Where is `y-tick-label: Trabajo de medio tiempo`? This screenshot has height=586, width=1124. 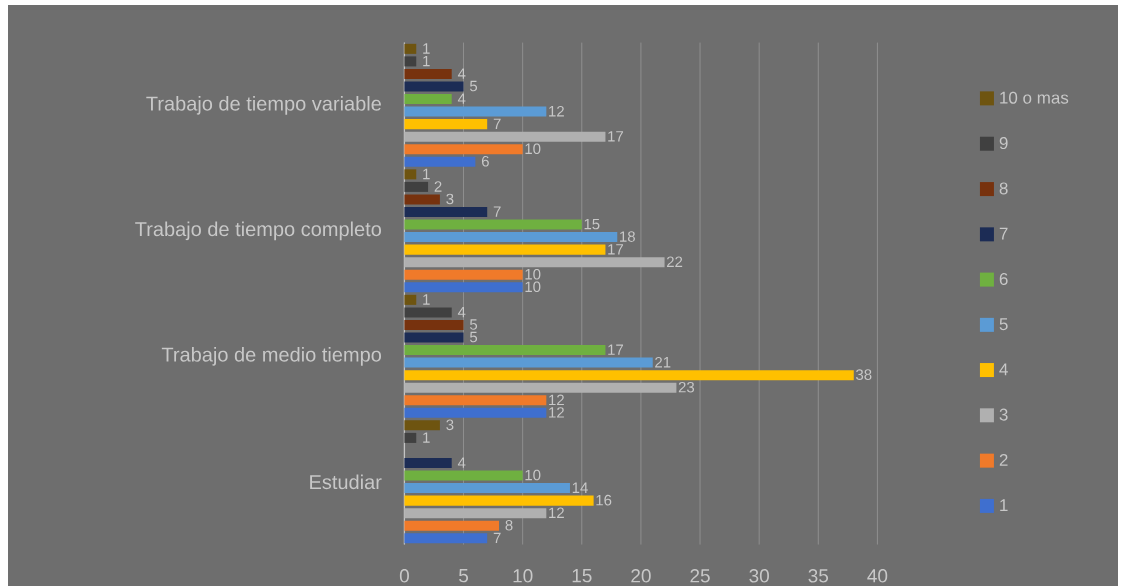 y-tick-label: Trabajo de medio tiempo is located at coordinates (271, 356).